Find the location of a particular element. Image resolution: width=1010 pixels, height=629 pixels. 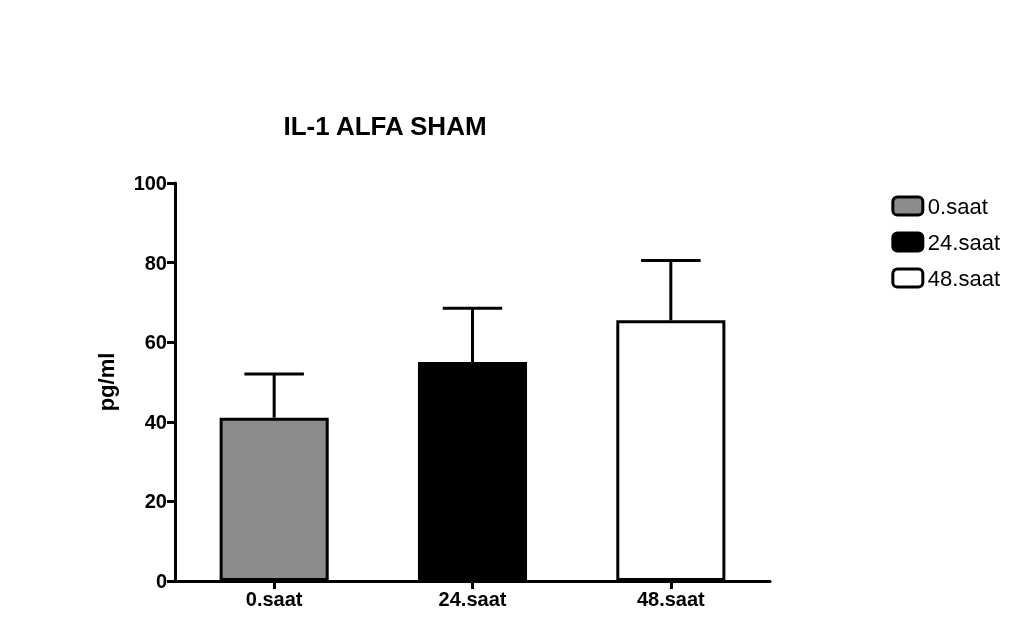

chart-title: IL-1 ALFA SHAM is located at coordinates (385, 126).